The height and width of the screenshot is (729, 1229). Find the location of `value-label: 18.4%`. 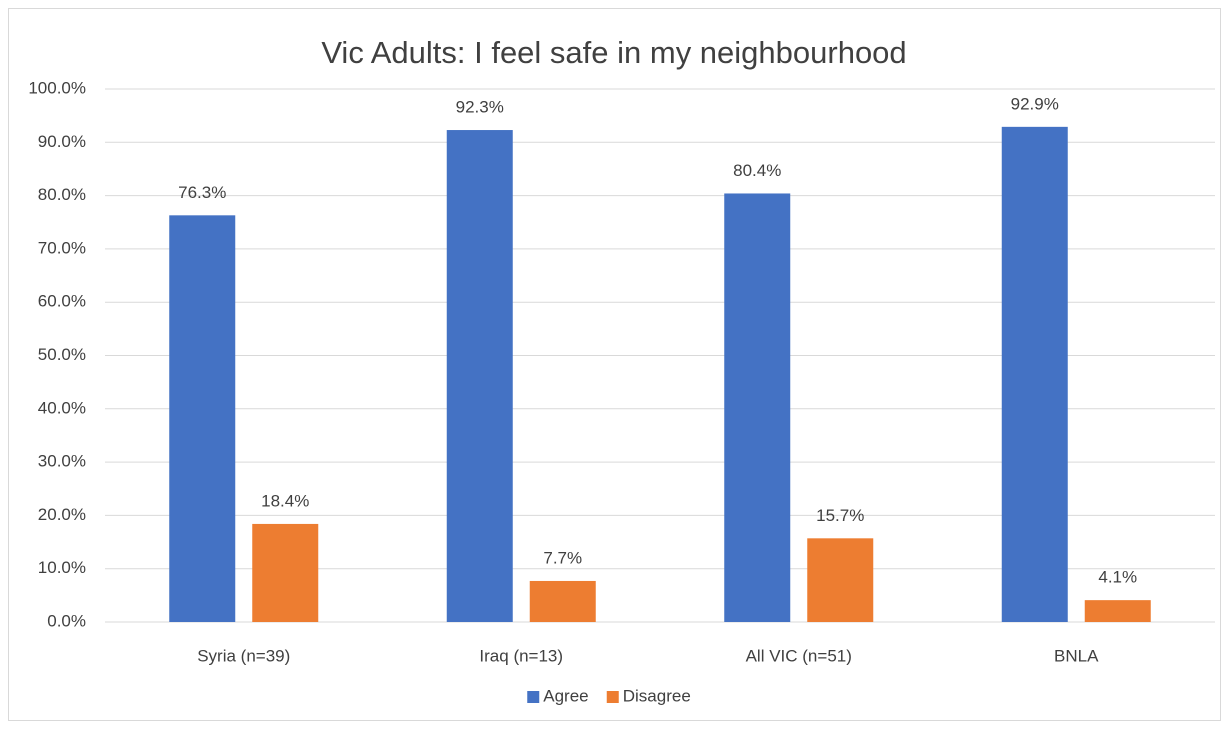

value-label: 18.4% is located at coordinates (285, 500).